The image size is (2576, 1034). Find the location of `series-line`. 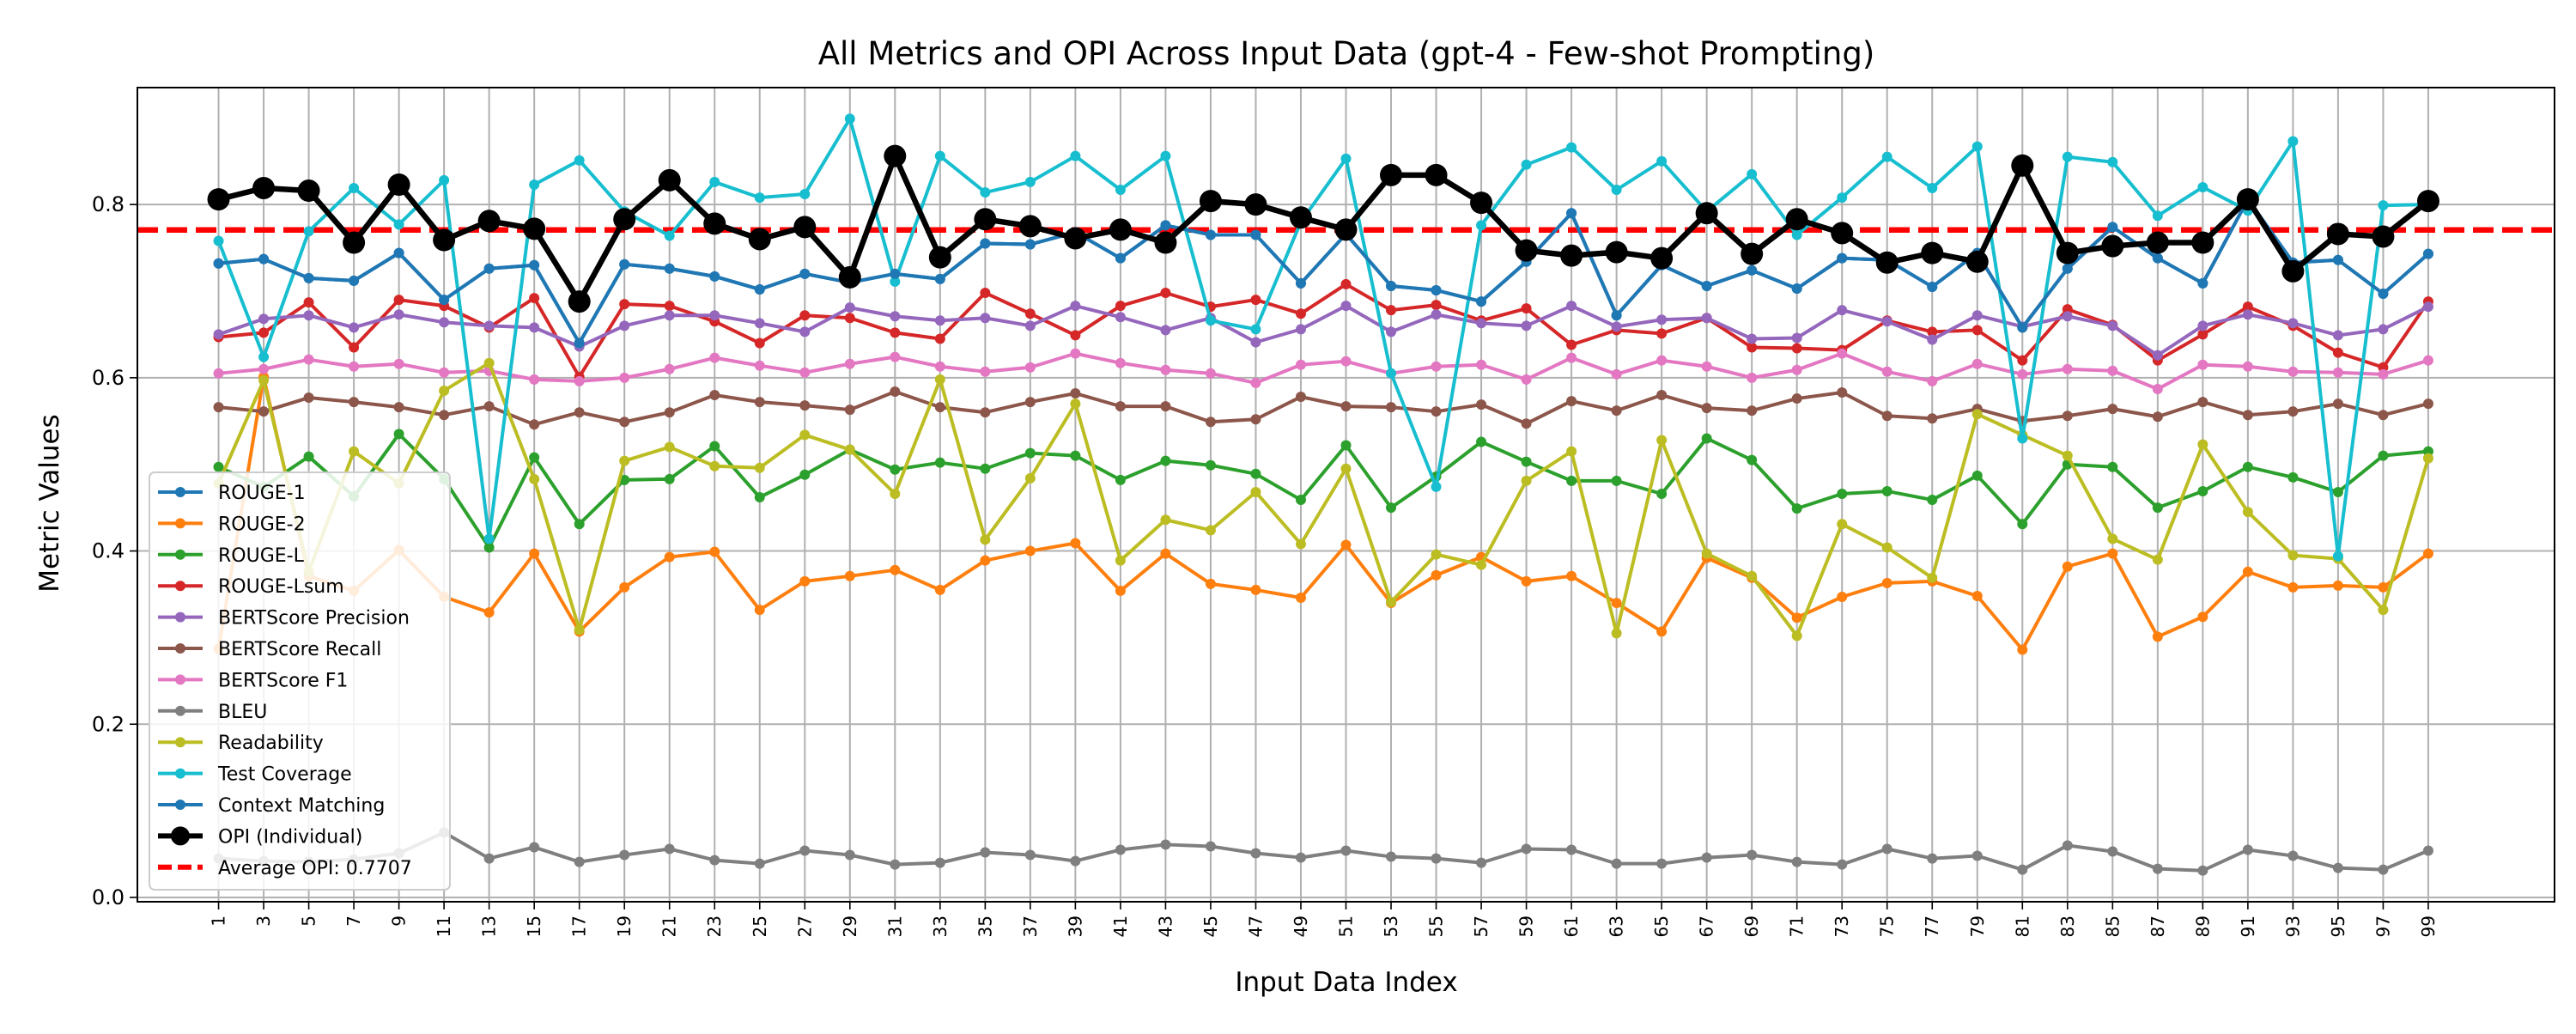

series-line is located at coordinates (1323, 408).